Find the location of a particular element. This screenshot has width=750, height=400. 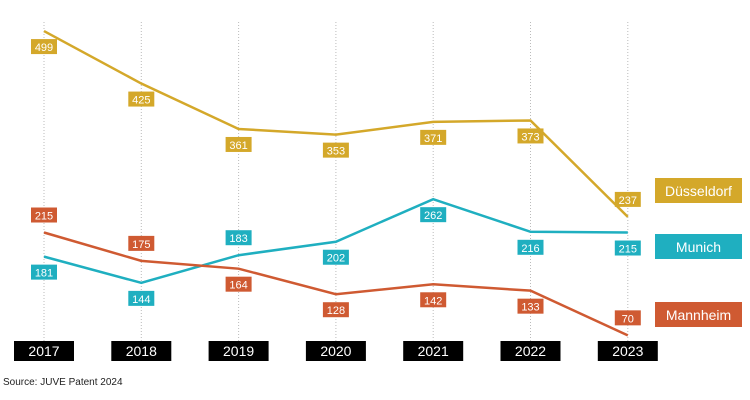

data-label: 142 is located at coordinates (433, 301).